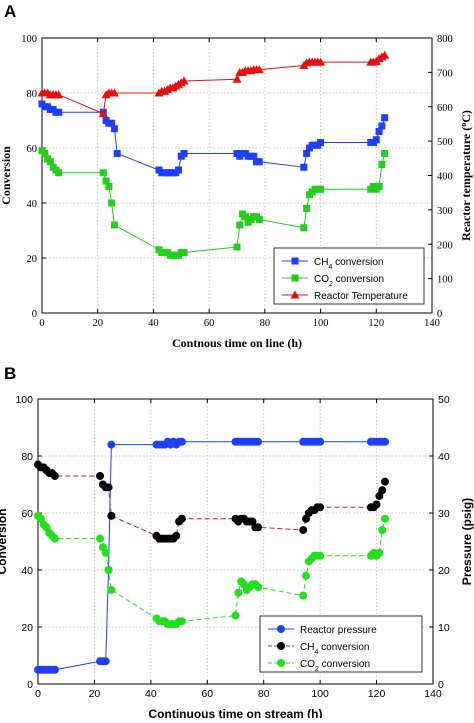 The image size is (474, 723). I want to click on chart-a-y-tick-label: 20, so click(32, 259).